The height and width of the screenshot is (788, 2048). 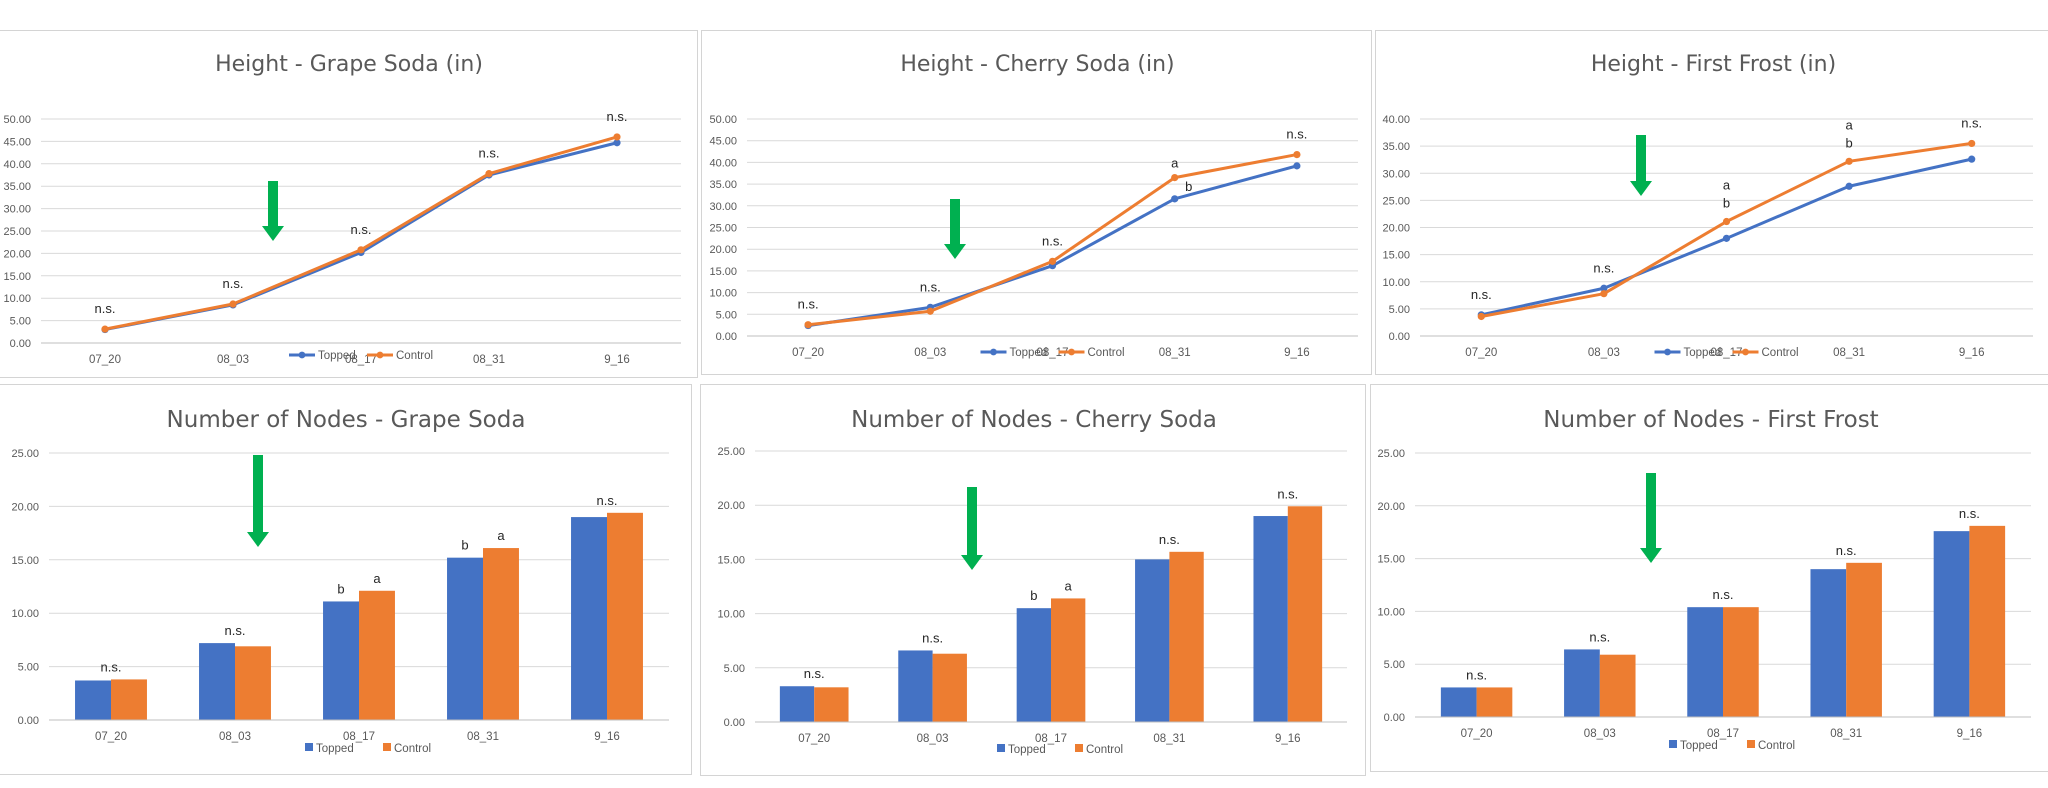 I want to click on y-tick-label: 35.00, so click(x=1396, y=147).